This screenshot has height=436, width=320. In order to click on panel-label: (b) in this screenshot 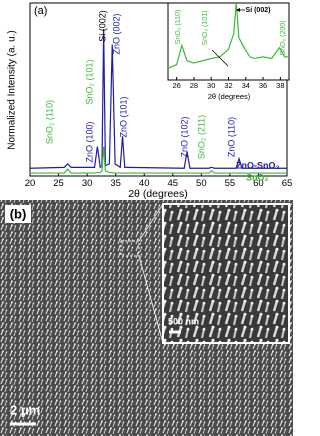, I will do `click(18, 213)`.